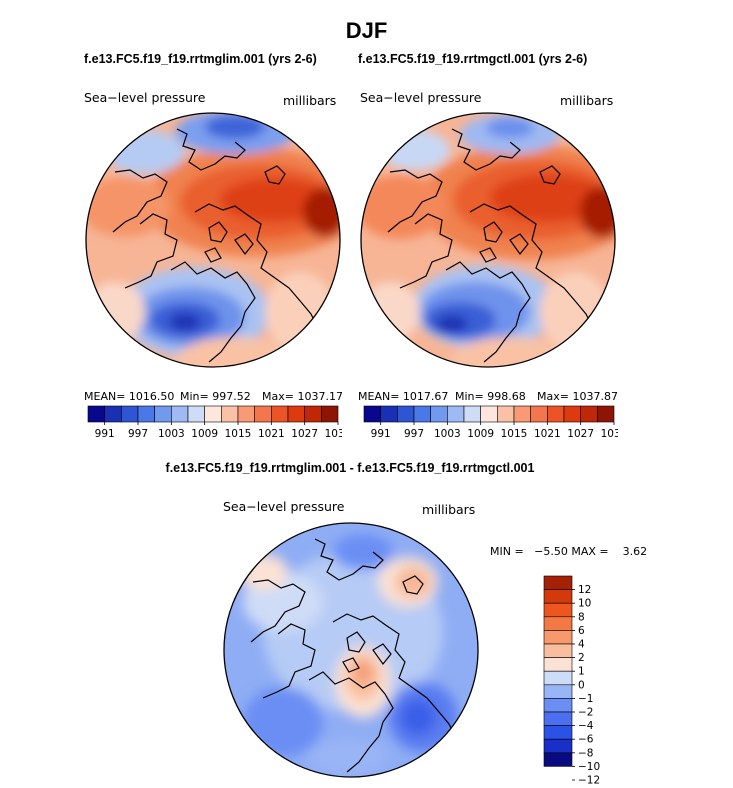  Describe the element at coordinates (581, 685) in the screenshot. I see `panel3-colorbar-label: 0` at that location.